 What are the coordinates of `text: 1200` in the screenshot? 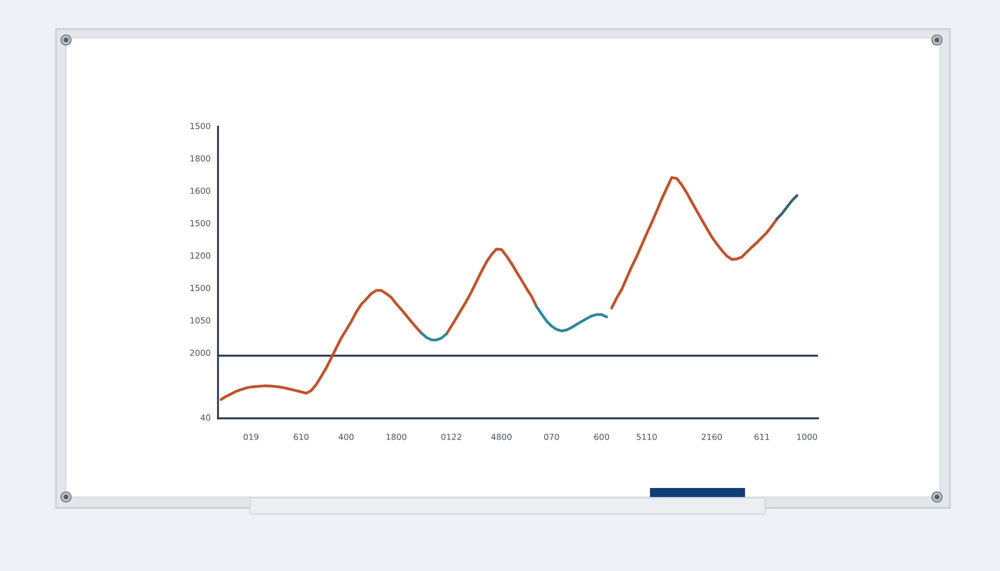 It's located at (200, 255).